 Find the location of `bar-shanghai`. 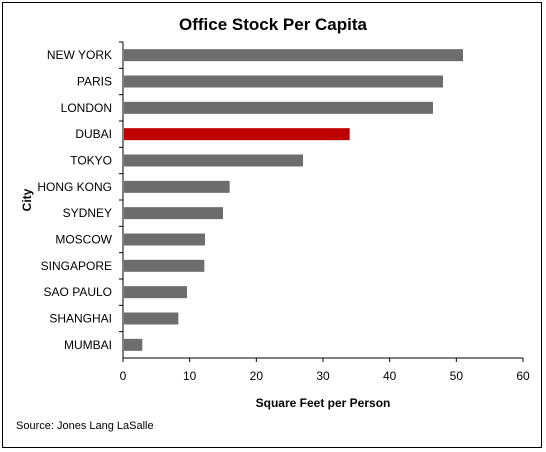

bar-shanghai is located at coordinates (151, 318).